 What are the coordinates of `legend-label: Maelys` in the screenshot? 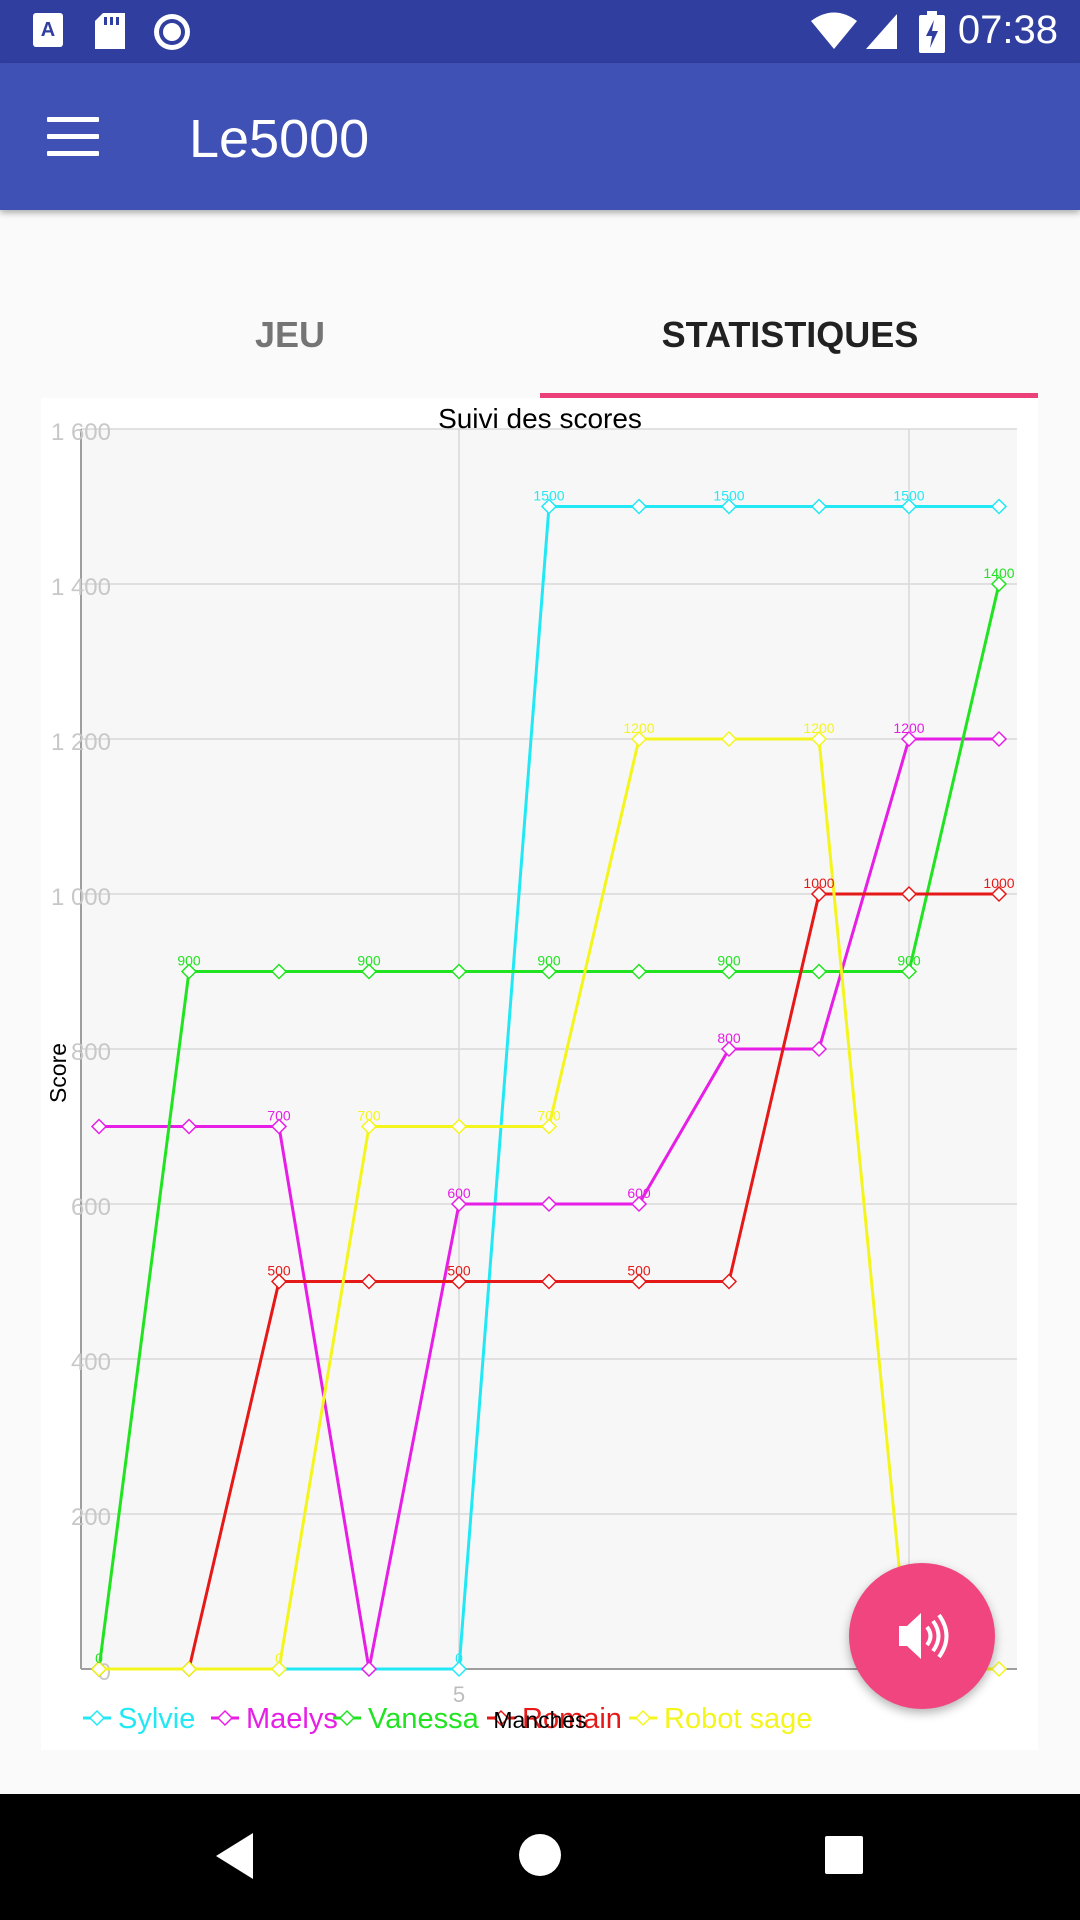 It's located at (292, 1719).